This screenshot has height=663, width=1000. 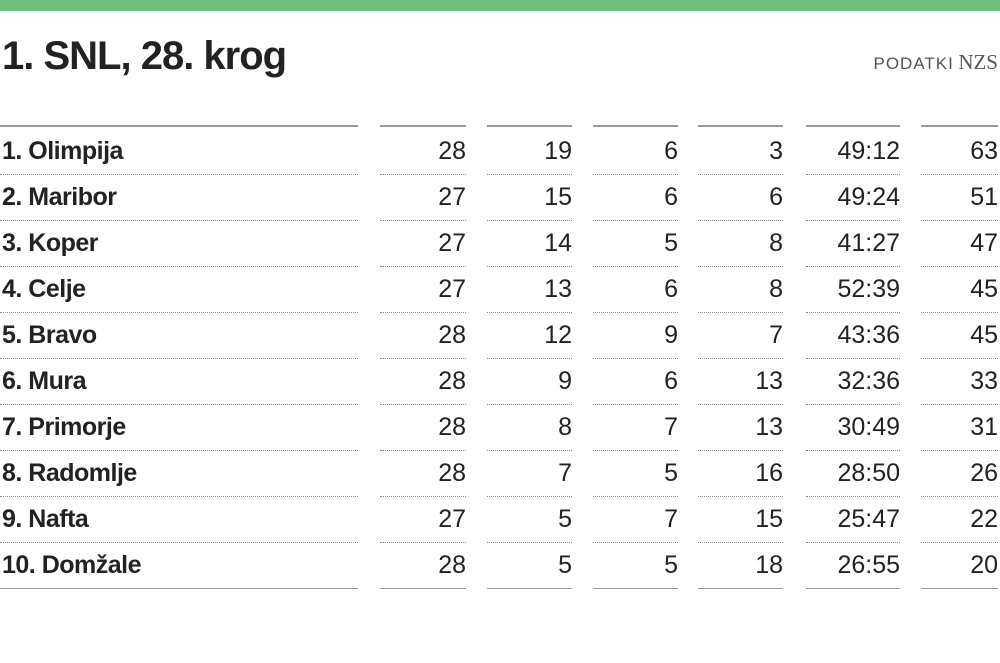 I want to click on stat-cell: 47, so click(x=984, y=243).